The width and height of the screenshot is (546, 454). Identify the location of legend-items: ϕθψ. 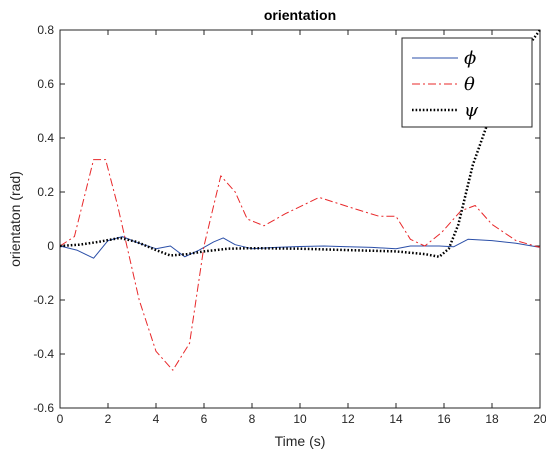
(445, 84).